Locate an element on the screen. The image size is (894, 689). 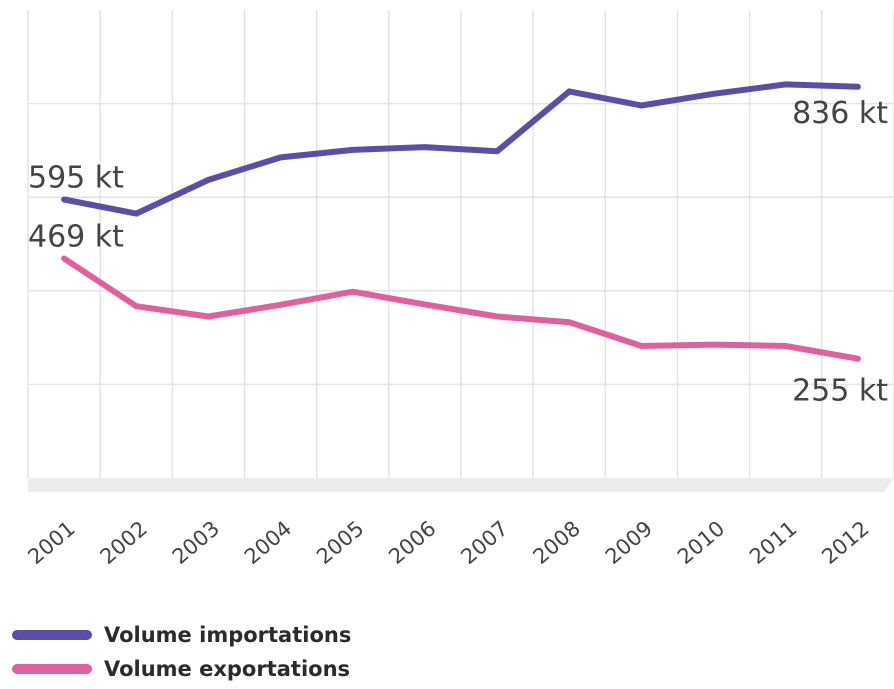
x-tick-label: 2002 is located at coordinates (124, 542).